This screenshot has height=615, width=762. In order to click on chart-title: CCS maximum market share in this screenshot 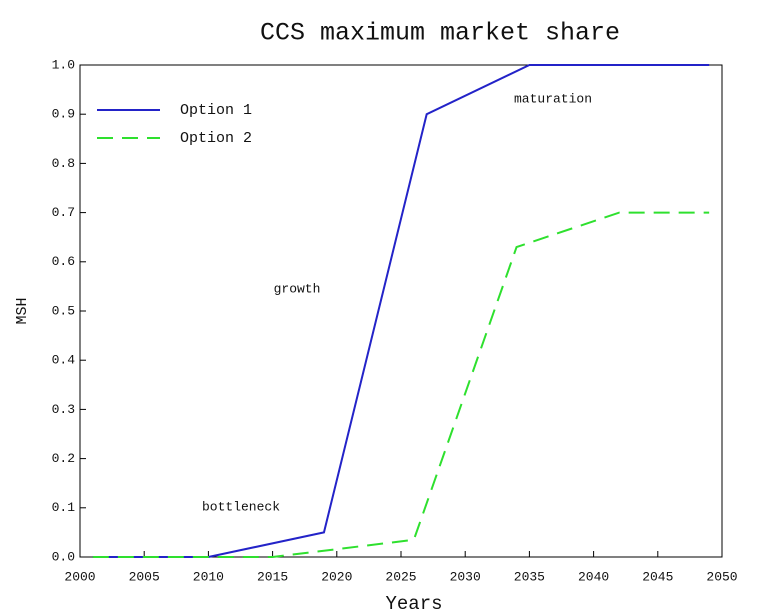, I will do `click(440, 33)`.